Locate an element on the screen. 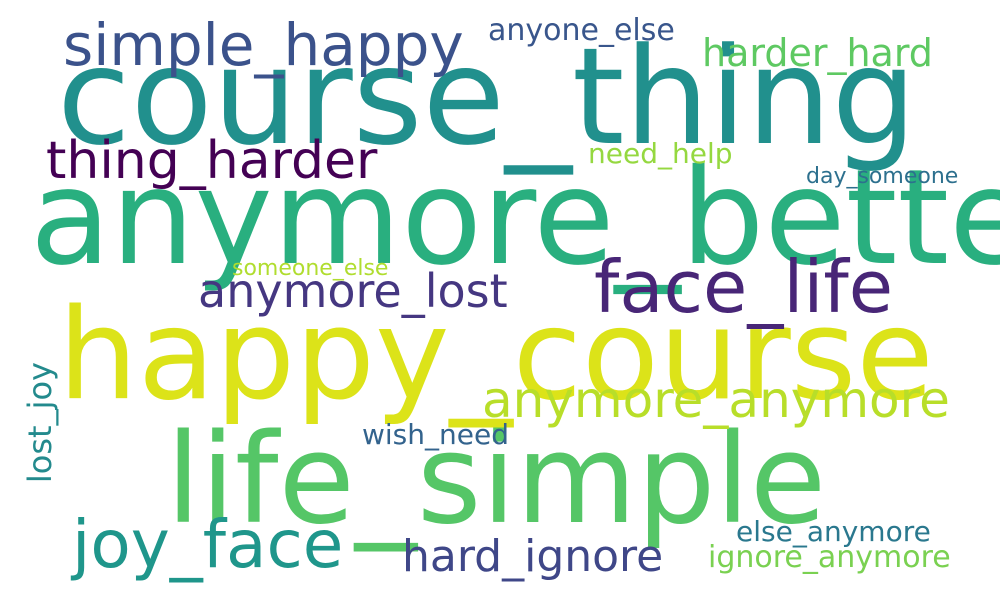  word-day-someone: day_someone is located at coordinates (882, 176).